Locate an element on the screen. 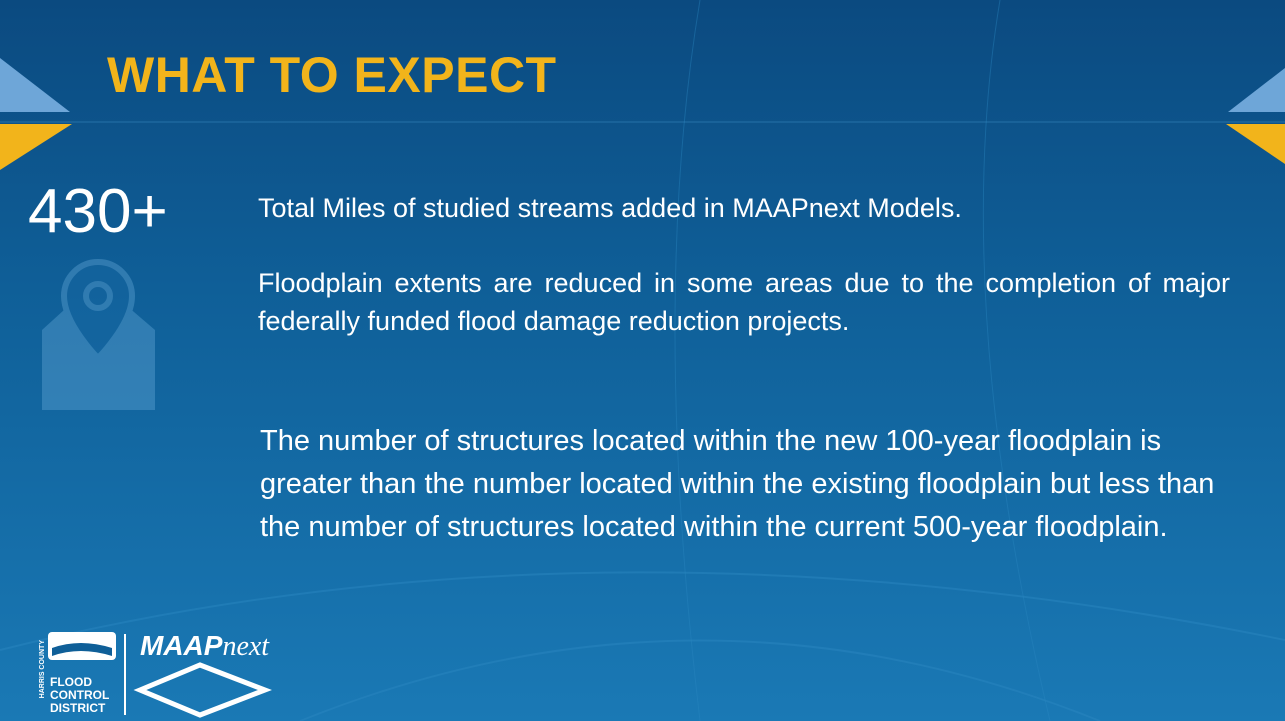 The image size is (1285, 721). maap-logo: MAAPnext is located at coordinates (204, 646).